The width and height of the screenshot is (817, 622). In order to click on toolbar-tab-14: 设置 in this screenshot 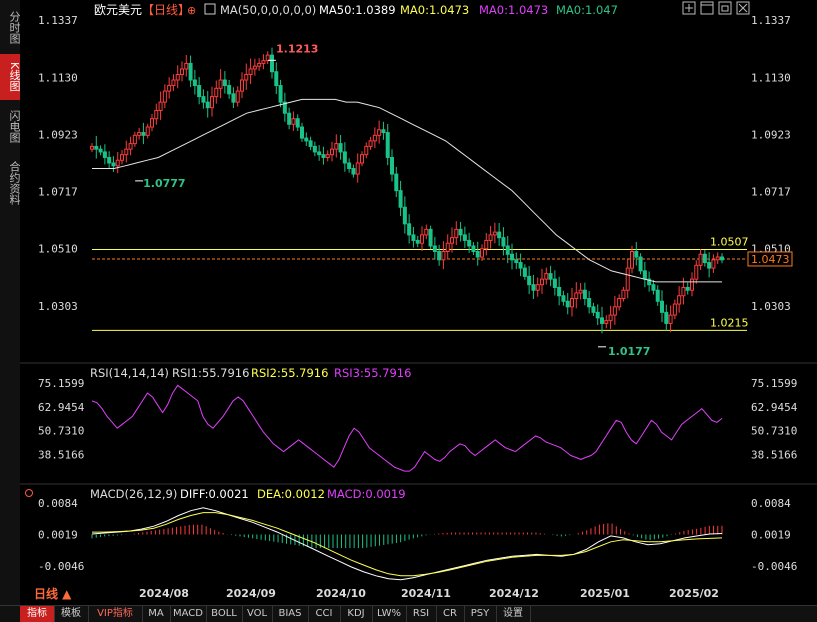, I will do `click(513, 614)`.